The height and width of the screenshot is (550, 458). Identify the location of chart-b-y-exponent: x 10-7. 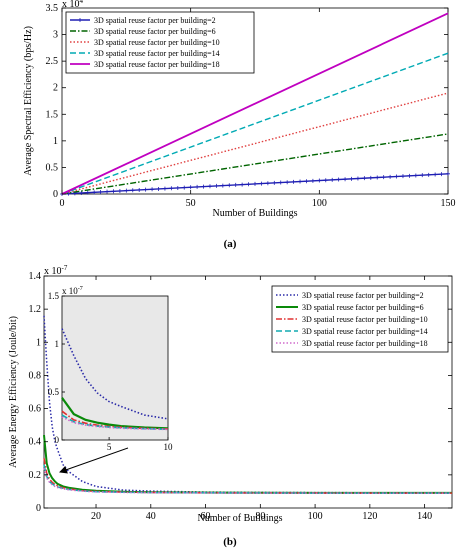
(56, 270).